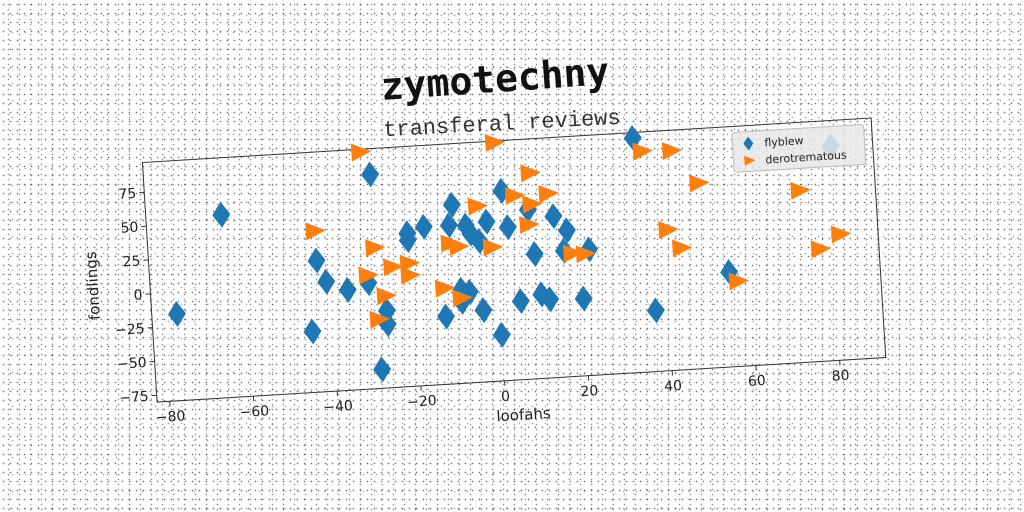 The image size is (1024, 512). Describe the element at coordinates (132, 364) in the screenshot. I see `y-tick-label: −50` at that location.